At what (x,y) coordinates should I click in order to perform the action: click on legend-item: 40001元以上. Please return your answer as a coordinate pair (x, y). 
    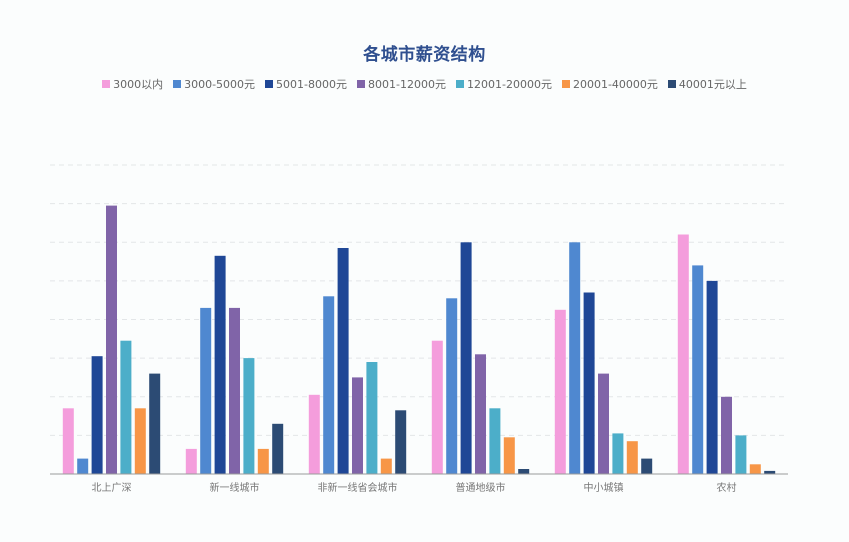
    Looking at the image, I should click on (707, 84).